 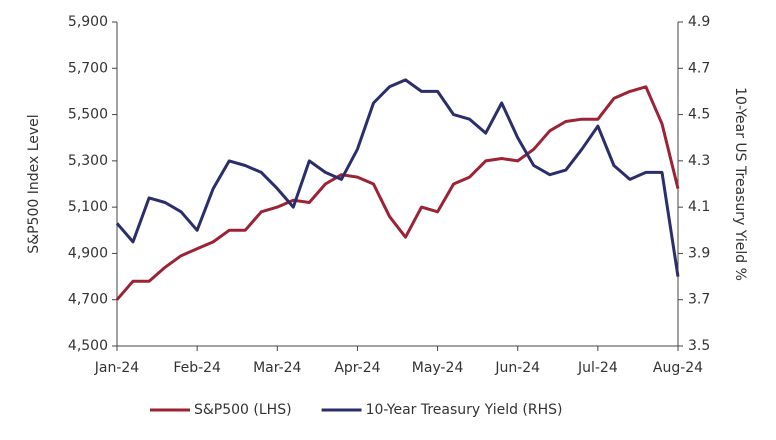 What do you see at coordinates (357, 368) in the screenshot?
I see `x-tick-label: Apr-24` at bounding box center [357, 368].